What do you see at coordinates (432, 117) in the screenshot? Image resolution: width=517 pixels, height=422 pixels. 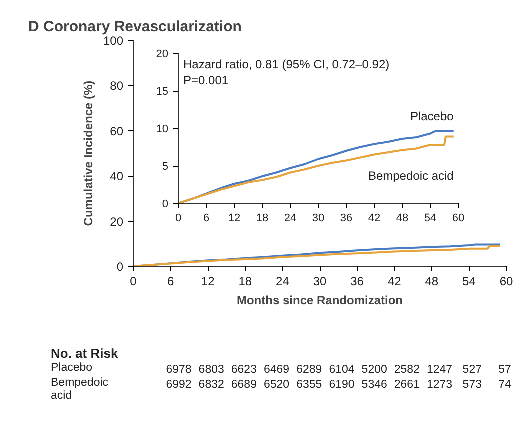 I see `series-label: Placebo` at bounding box center [432, 117].